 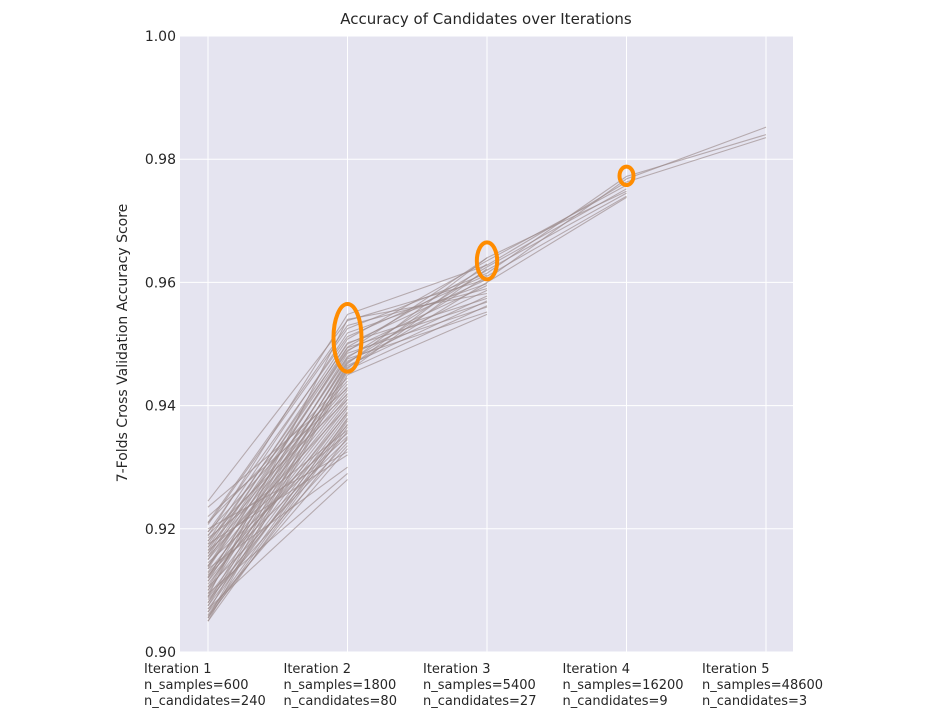 What do you see at coordinates (457, 669) in the screenshot?
I see `x-tick-label: Iteration 3` at bounding box center [457, 669].